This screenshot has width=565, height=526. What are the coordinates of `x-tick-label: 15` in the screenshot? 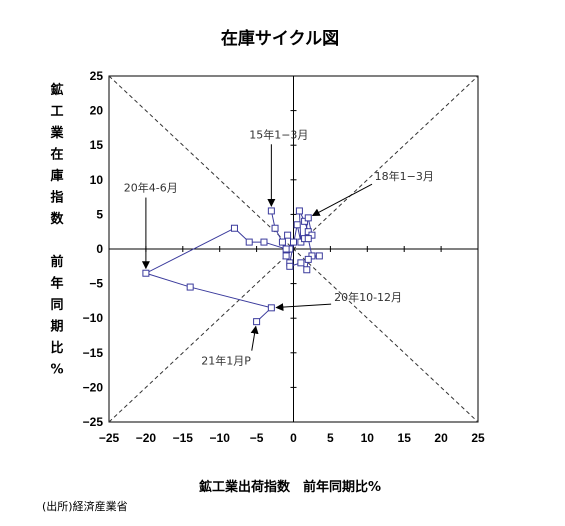 It's located at (405, 438).